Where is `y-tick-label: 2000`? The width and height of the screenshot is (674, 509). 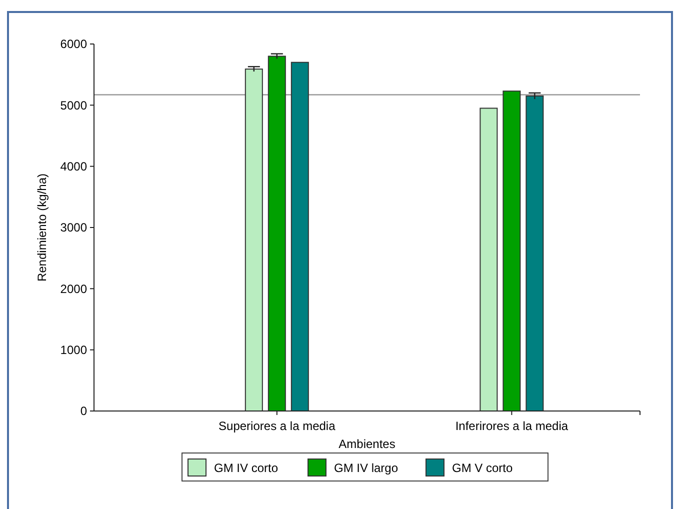
y-tick-label: 2000 is located at coordinates (74, 289).